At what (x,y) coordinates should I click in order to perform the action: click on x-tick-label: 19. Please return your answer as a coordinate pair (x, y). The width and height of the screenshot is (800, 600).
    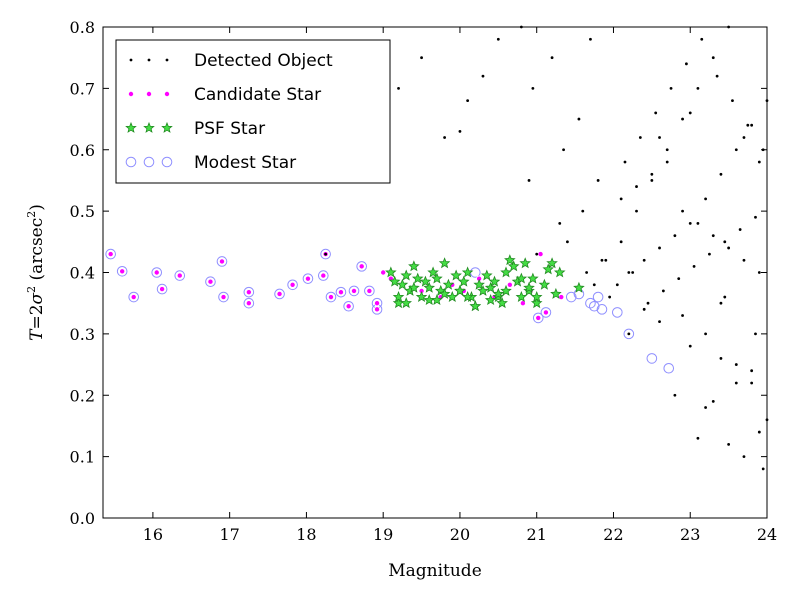
    Looking at the image, I should click on (383, 534).